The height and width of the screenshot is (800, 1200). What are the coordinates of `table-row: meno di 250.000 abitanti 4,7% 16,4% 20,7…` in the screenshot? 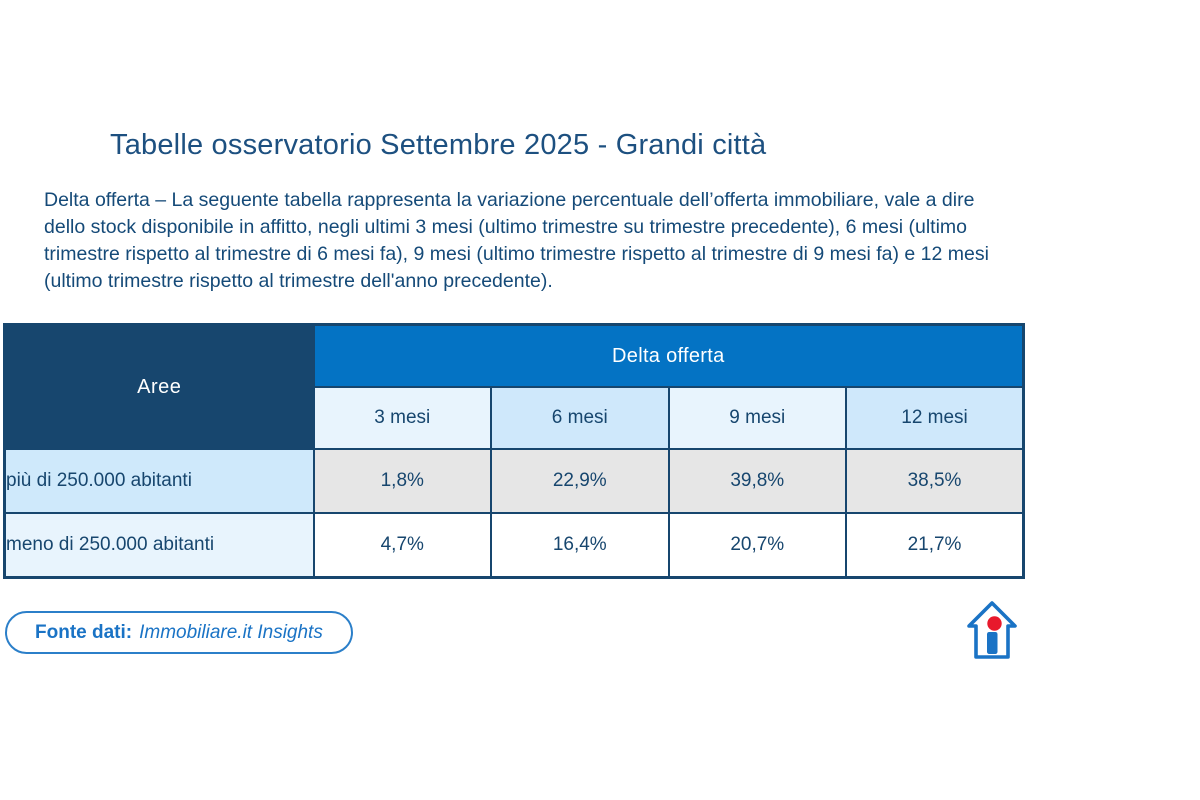 It's located at (514, 545).